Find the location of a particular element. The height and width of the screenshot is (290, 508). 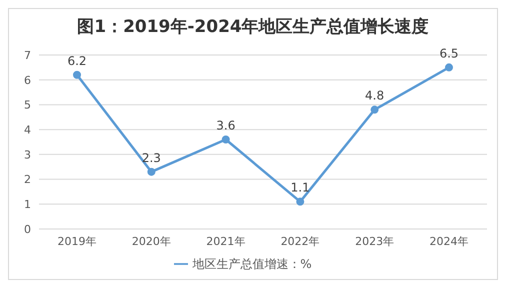

y-tick-label: 6 is located at coordinates (27, 80).